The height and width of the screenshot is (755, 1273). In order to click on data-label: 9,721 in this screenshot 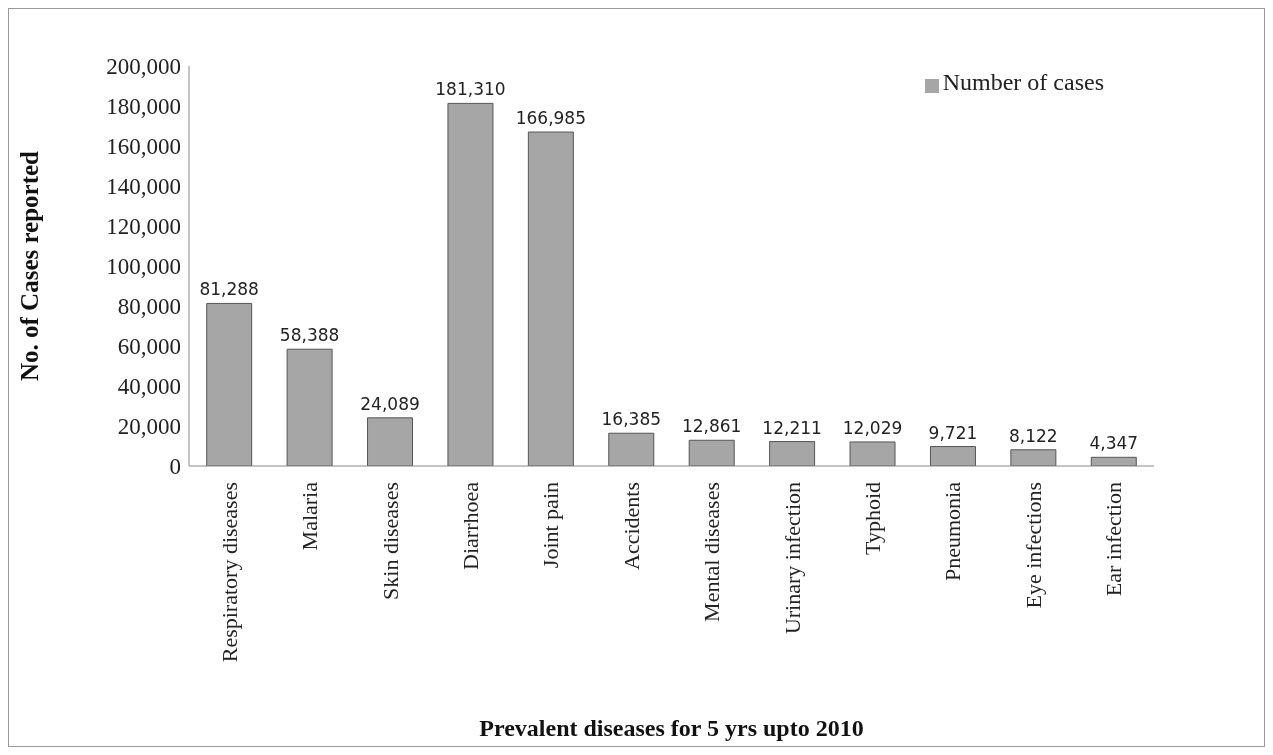, I will do `click(953, 432)`.